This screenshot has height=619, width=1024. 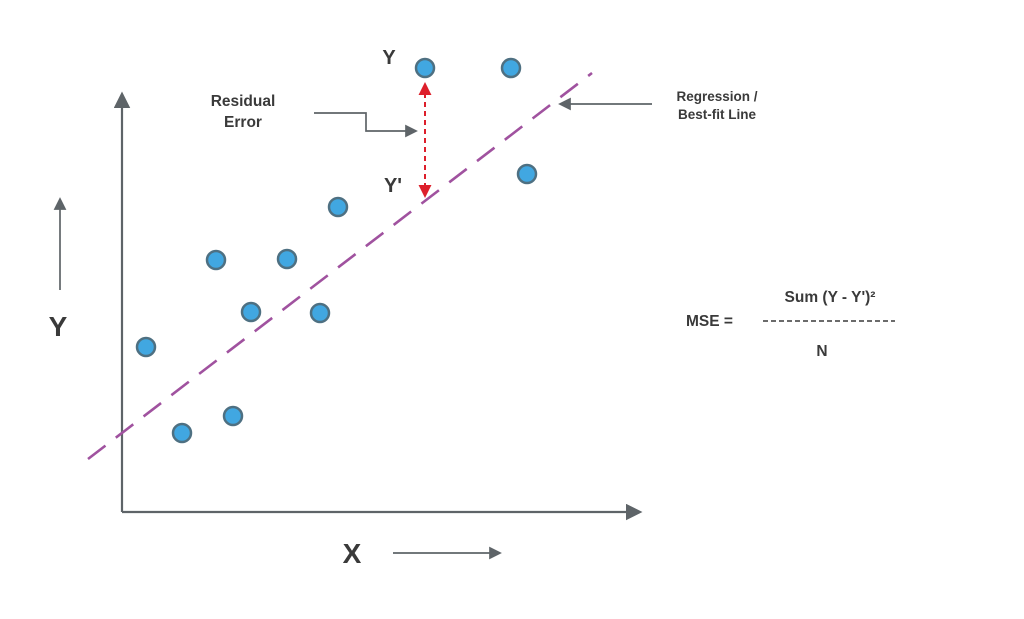 What do you see at coordinates (352, 553) in the screenshot?
I see `x-axis-label: X` at bounding box center [352, 553].